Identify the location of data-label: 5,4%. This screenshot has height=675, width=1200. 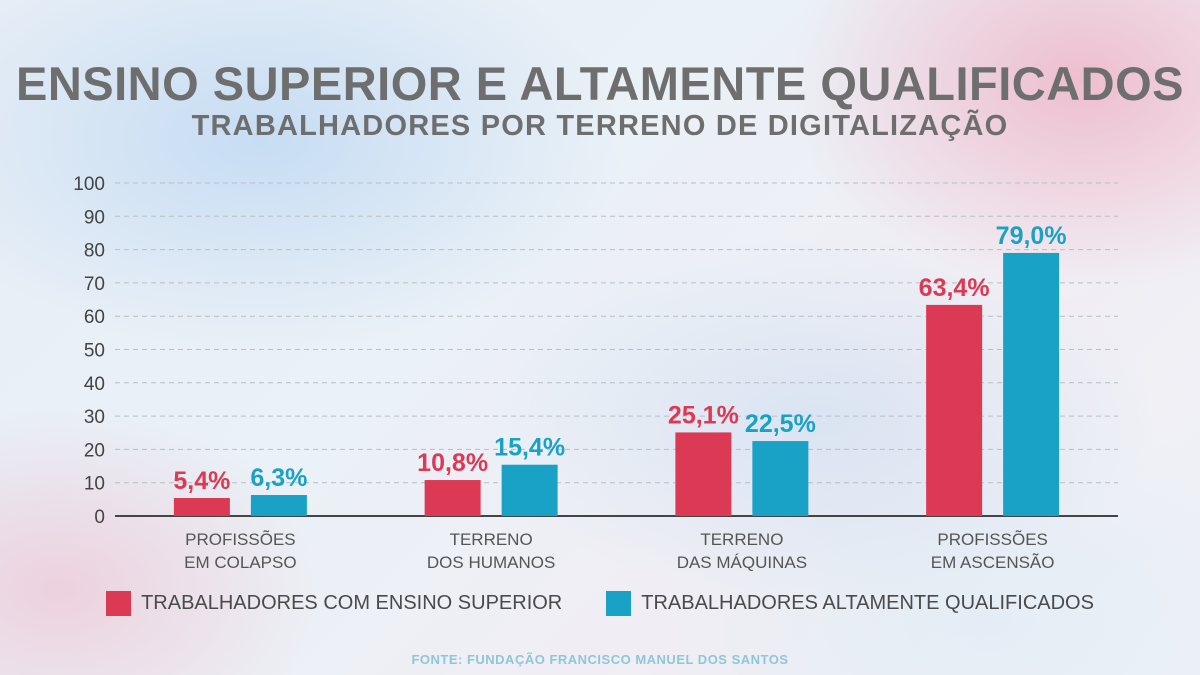
(201, 481).